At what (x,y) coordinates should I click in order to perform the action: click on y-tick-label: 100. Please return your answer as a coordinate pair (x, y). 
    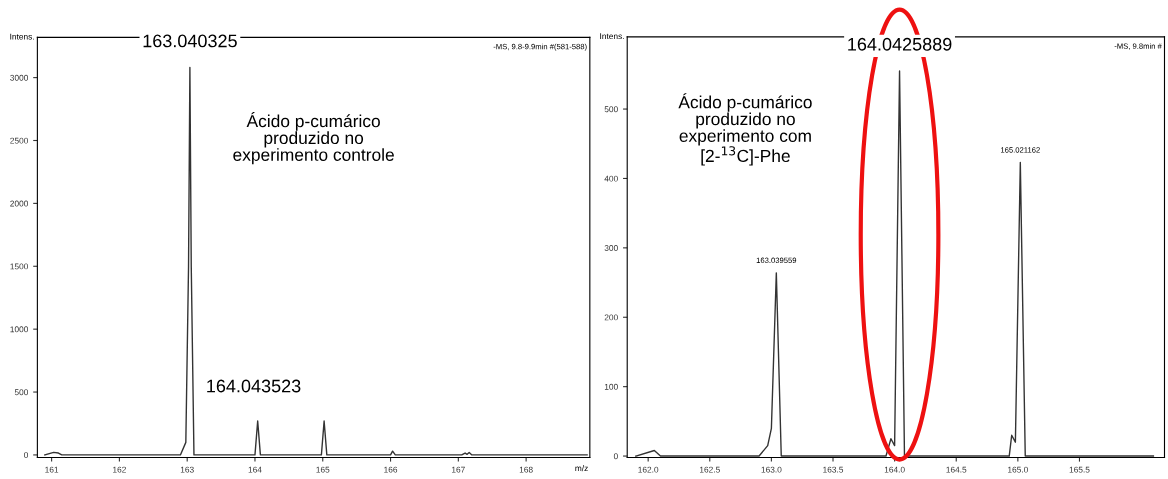
    Looking at the image, I should click on (611, 386).